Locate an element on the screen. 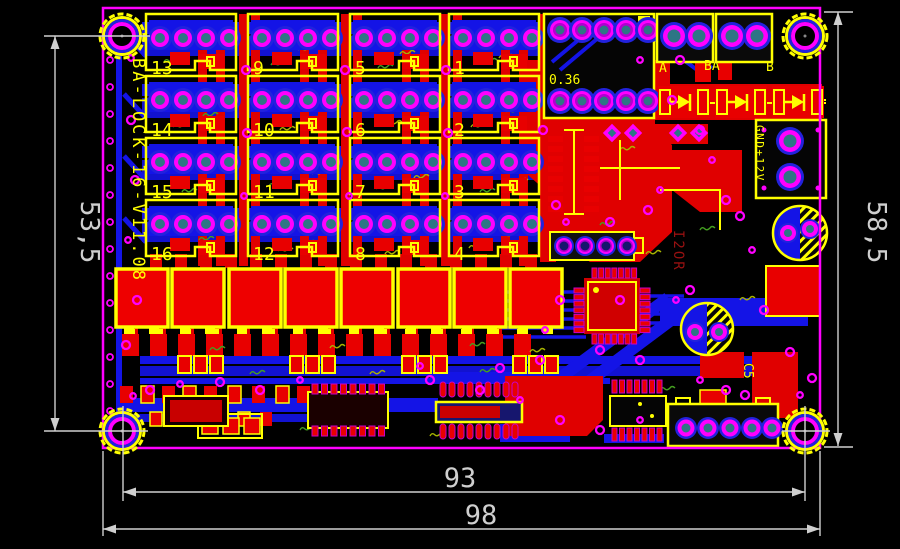  terminal-block-a is located at coordinates (685, 38).